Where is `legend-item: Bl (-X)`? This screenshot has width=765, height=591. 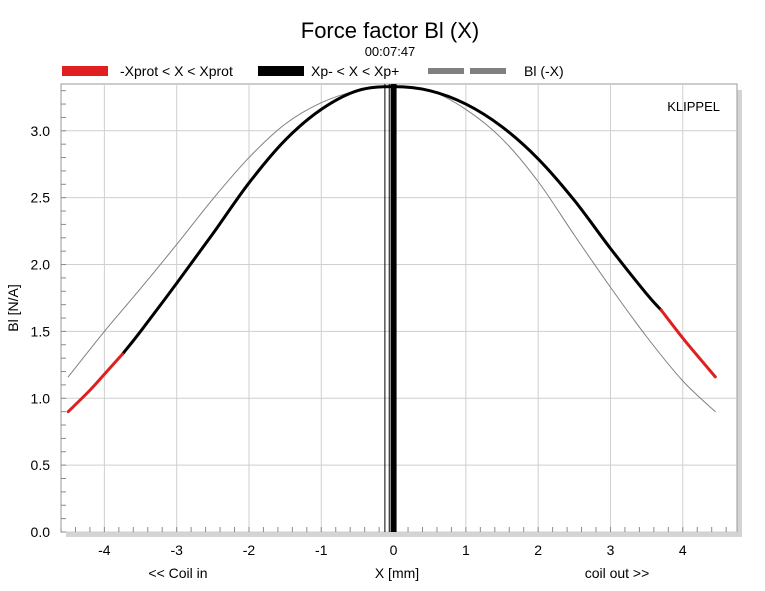 legend-item: Bl (-X) is located at coordinates (496, 71).